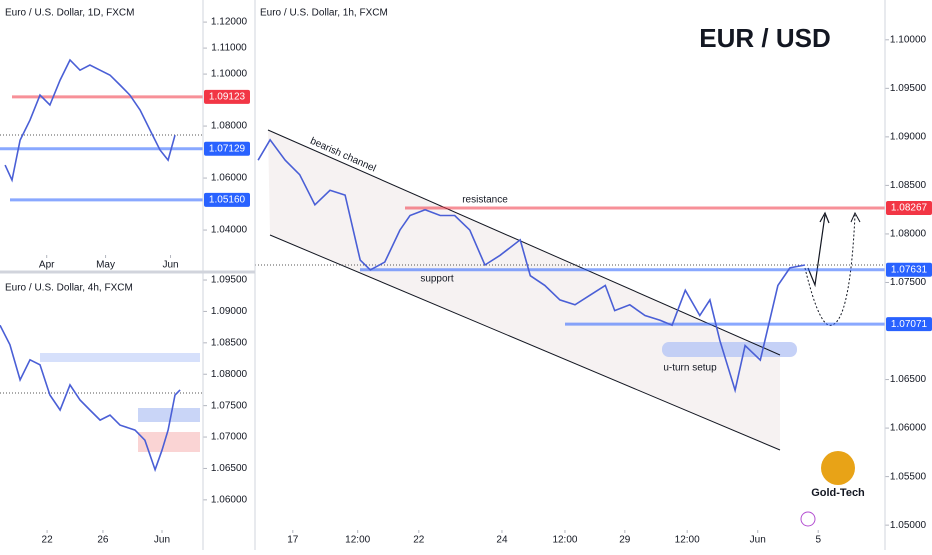 The width and height of the screenshot is (932, 555). What do you see at coordinates (103, 540) in the screenshot?
I see `x-tick-label: 26` at bounding box center [103, 540].